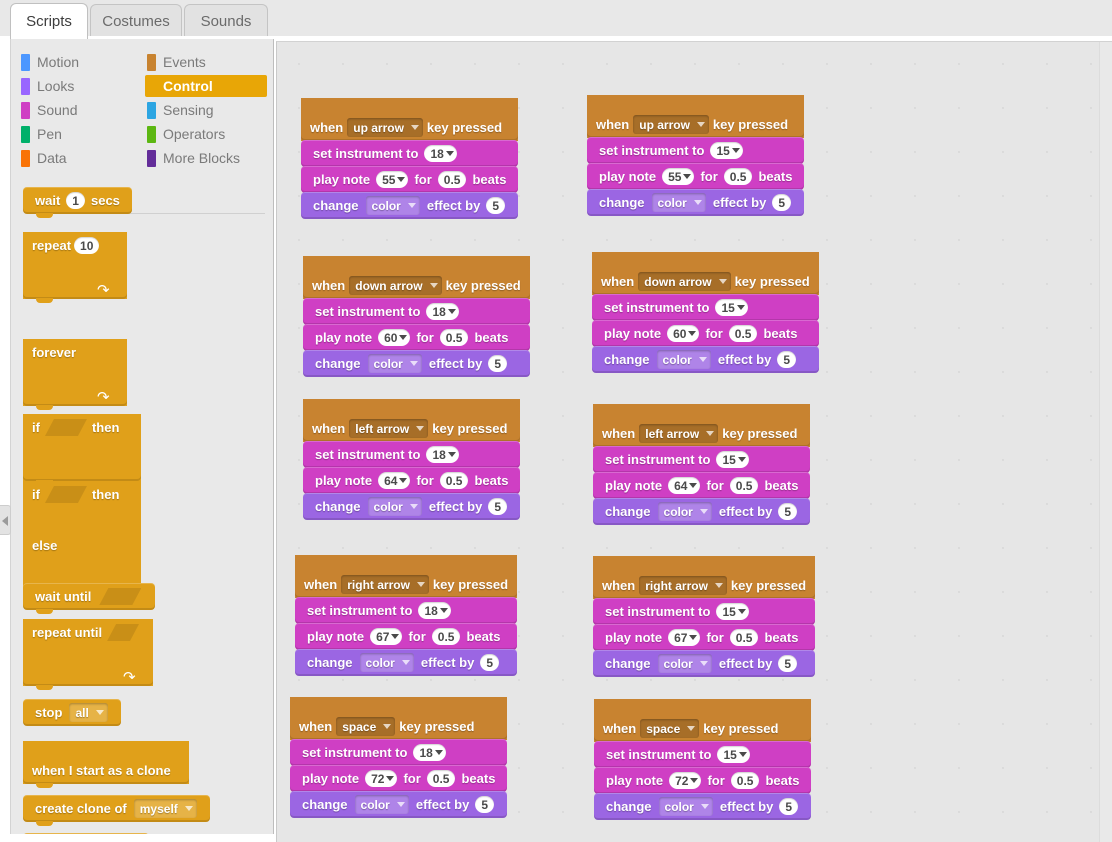 The width and height of the screenshot is (1112, 842). What do you see at coordinates (79, 158) in the screenshot?
I see `category-data: Data` at bounding box center [79, 158].